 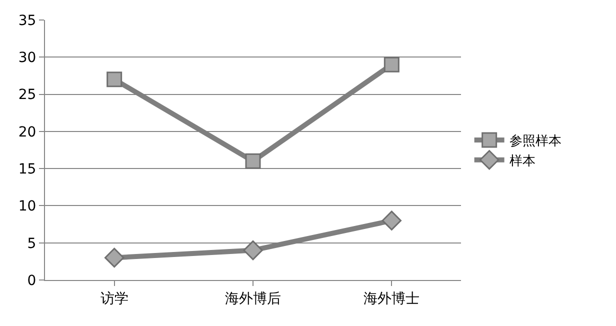 I want to click on x-tick-label: 海外博士, so click(x=392, y=298).